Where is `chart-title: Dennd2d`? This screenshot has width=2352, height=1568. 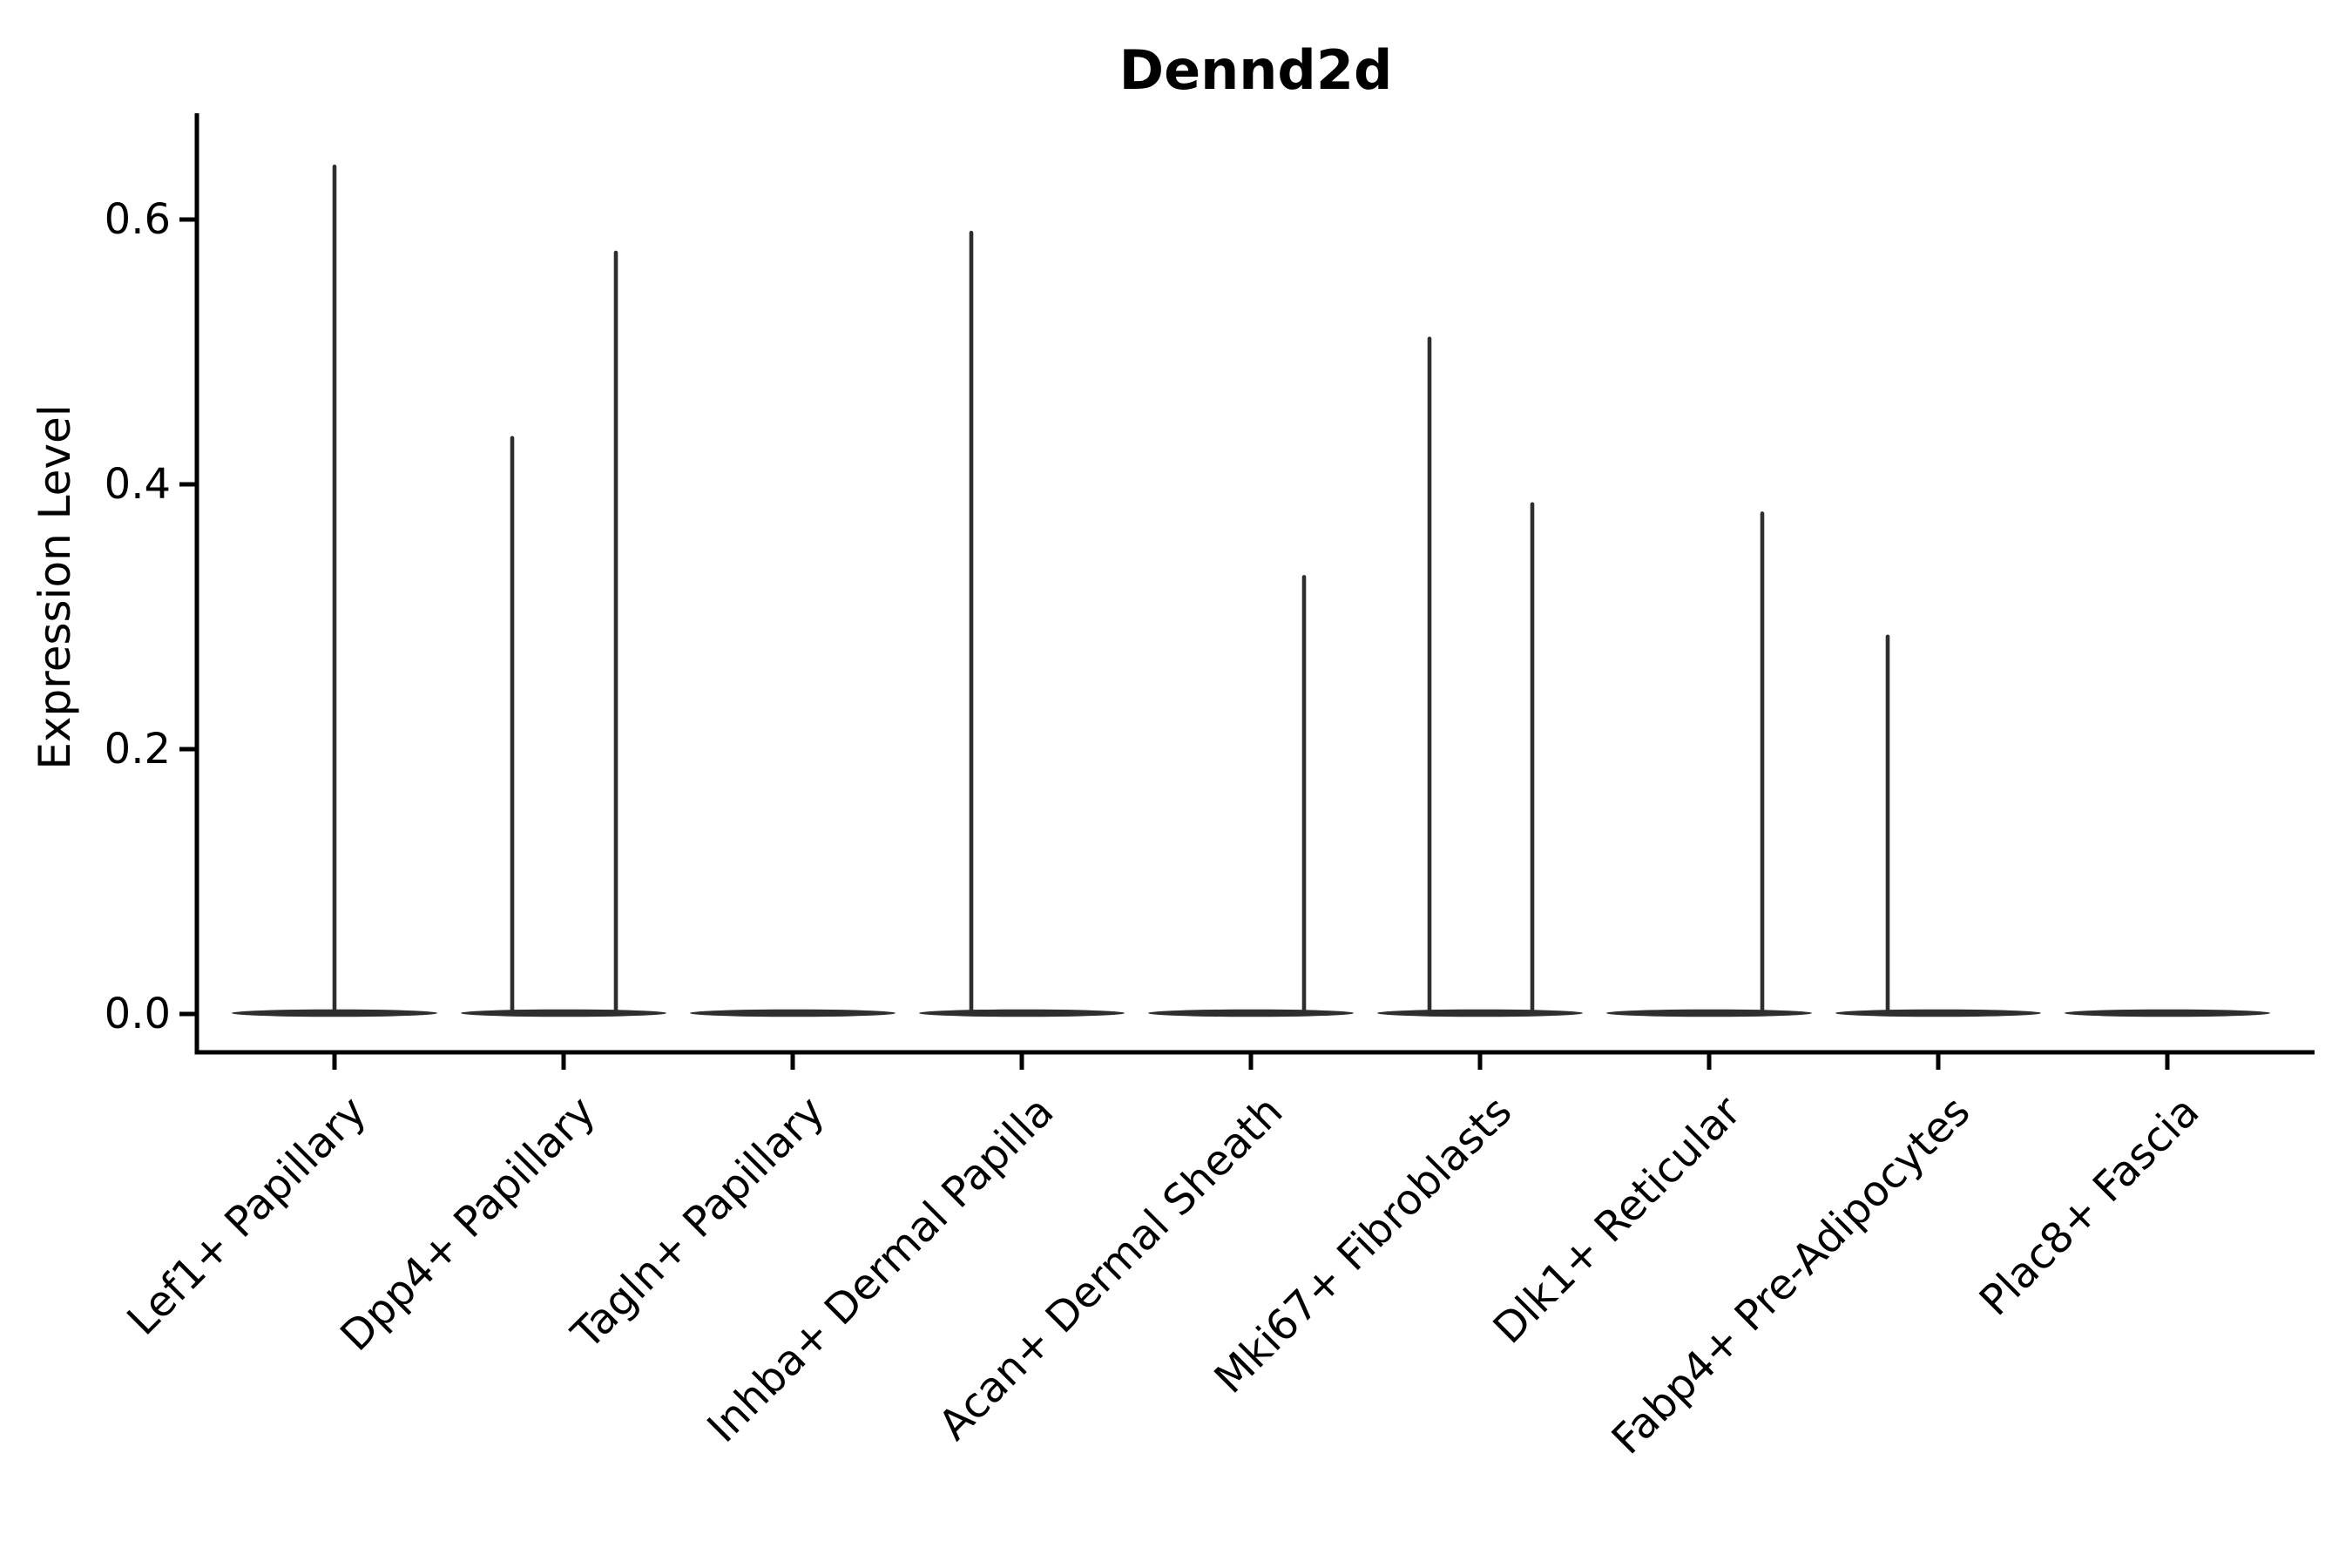 chart-title: Dennd2d is located at coordinates (1256, 70).